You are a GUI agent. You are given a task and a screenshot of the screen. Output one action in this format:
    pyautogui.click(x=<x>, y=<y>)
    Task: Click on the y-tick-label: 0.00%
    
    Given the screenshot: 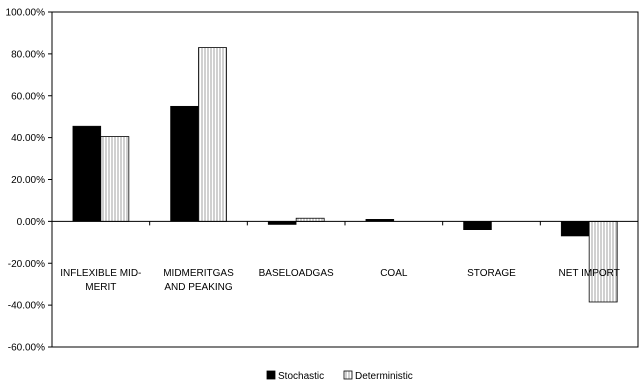 What is the action you would take?
    pyautogui.click(x=31, y=222)
    